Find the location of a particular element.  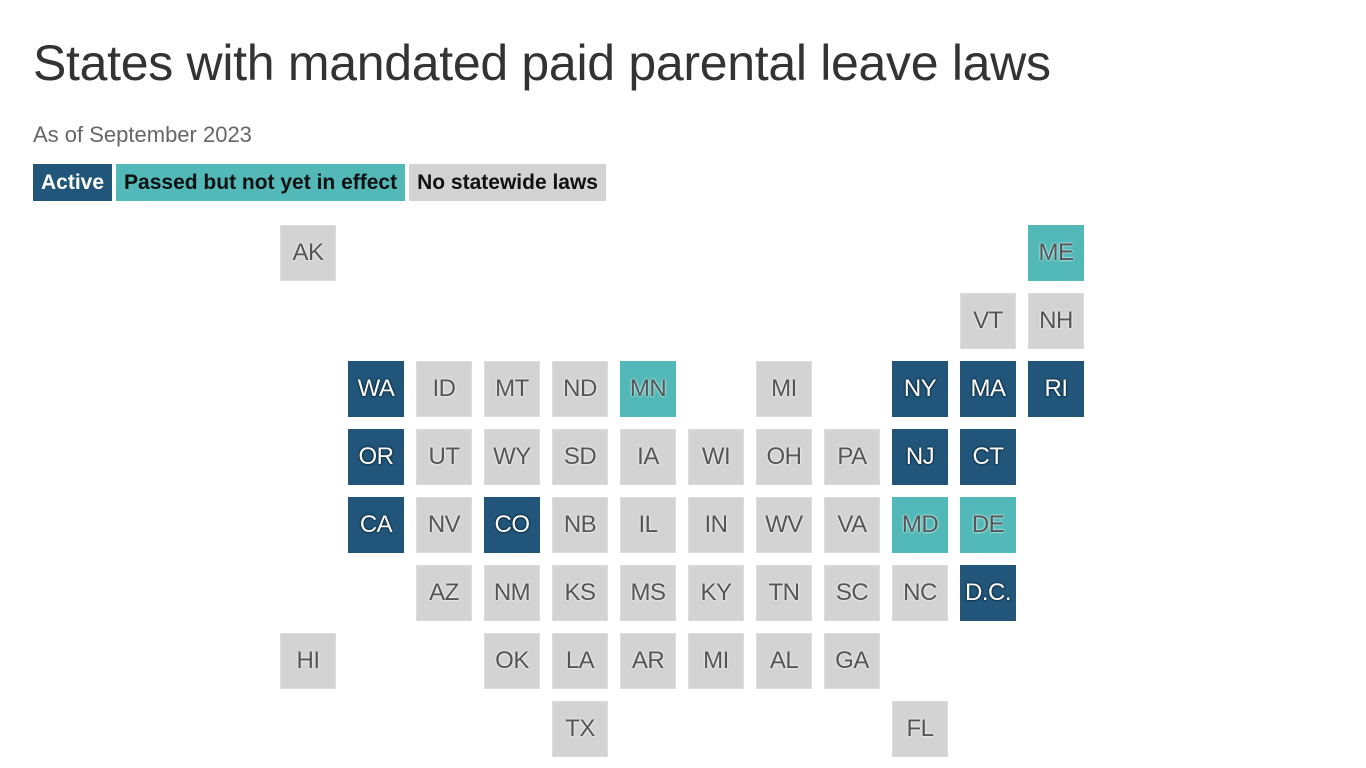

state-tile-nm: NM is located at coordinates (512, 593).